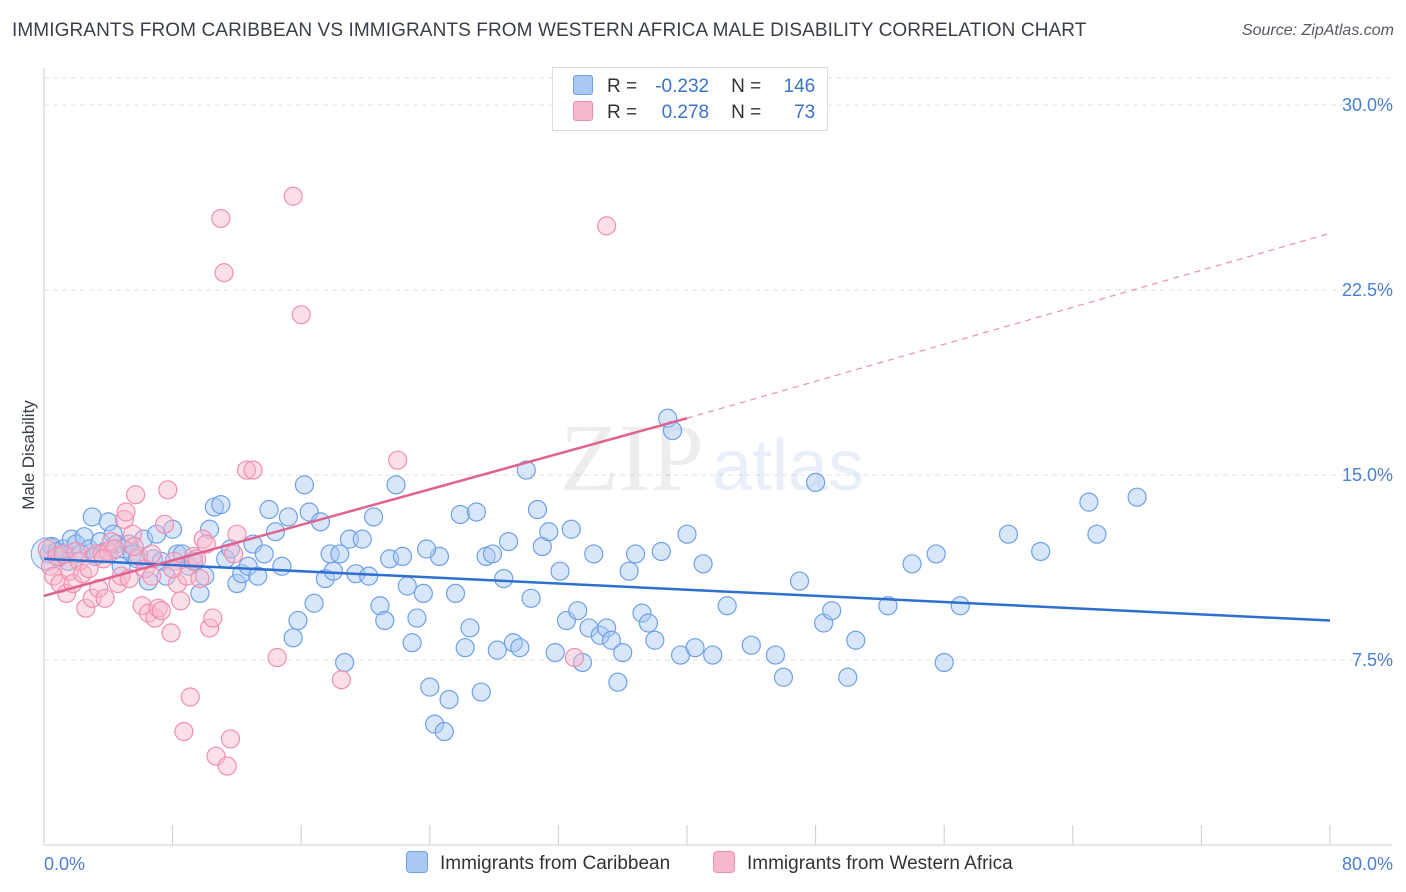 The height and width of the screenshot is (892, 1406). I want to click on series-legend-caribbean: Immigrants from Caribbean, so click(538, 863).